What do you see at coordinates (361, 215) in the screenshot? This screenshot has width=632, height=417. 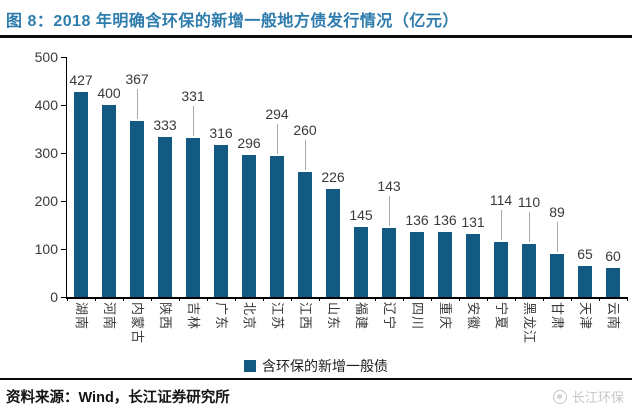 I see `bar-value-label: 145` at bounding box center [361, 215].